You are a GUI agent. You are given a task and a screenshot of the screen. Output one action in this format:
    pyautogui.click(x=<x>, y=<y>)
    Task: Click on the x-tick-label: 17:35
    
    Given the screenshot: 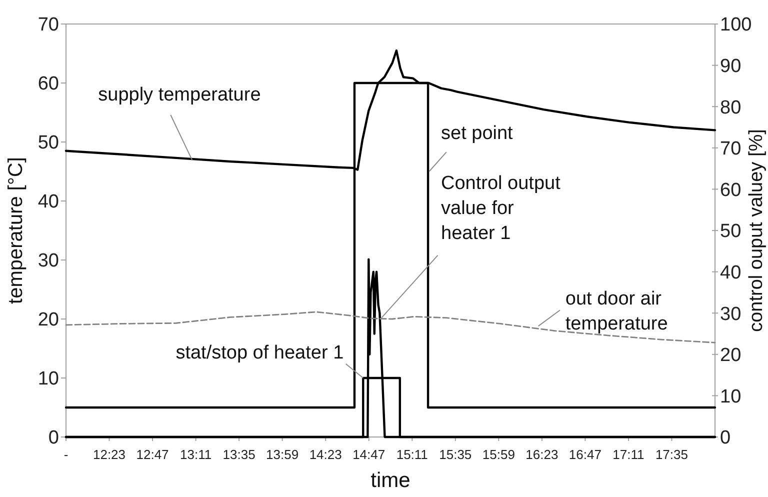 What is the action you would take?
    pyautogui.click(x=671, y=454)
    